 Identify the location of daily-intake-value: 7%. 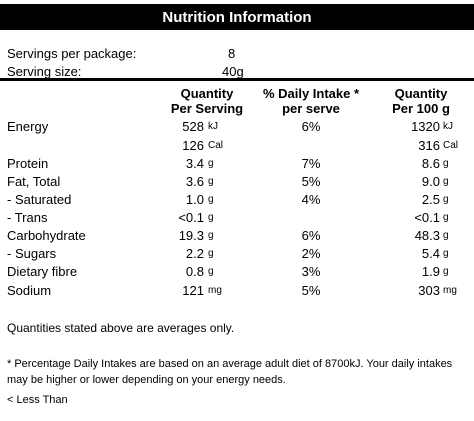
(311, 163).